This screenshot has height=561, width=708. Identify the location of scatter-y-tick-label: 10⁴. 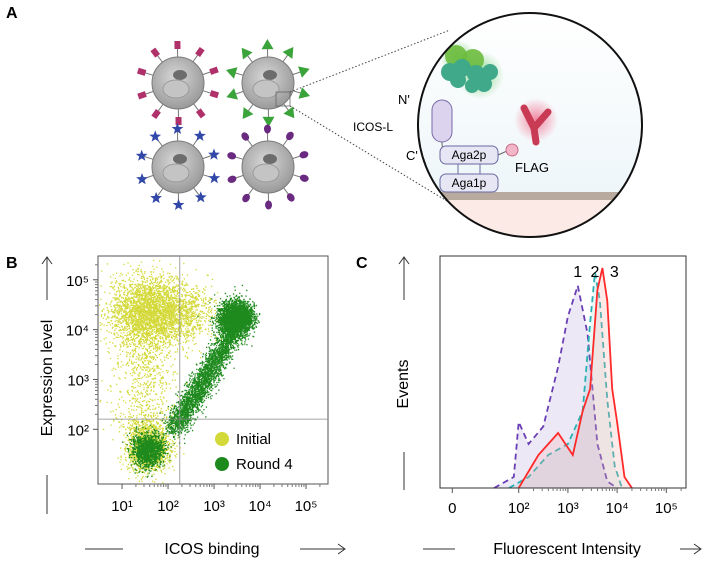
(77, 331).